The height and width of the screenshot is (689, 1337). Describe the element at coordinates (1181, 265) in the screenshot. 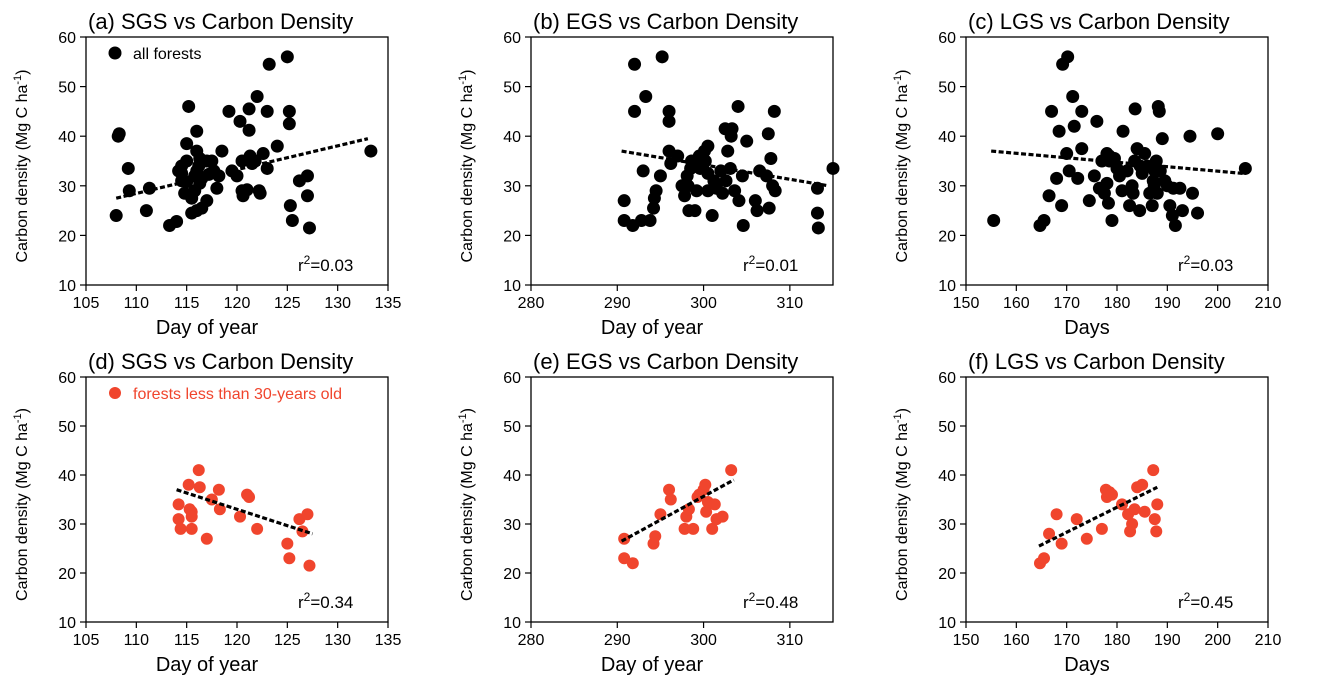

I see `r2-prefix: r` at that location.